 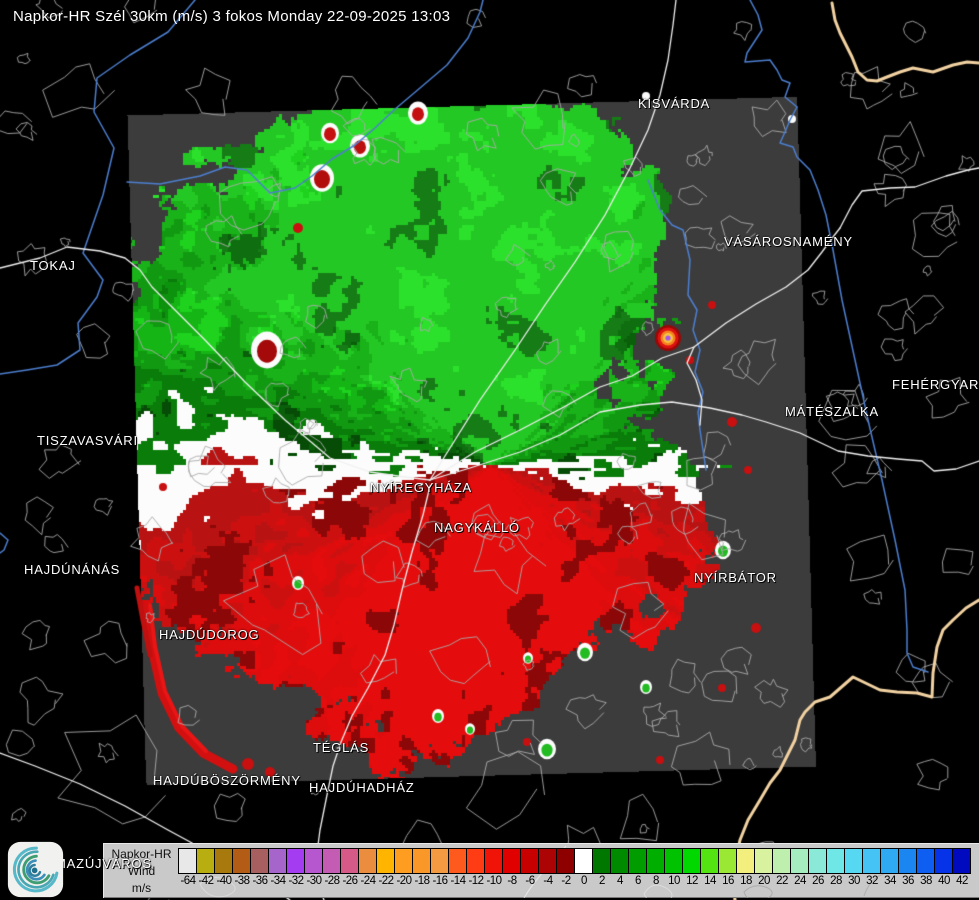 What do you see at coordinates (735, 577) in the screenshot?
I see `map-label: NYÍRBÁTOR` at bounding box center [735, 577].